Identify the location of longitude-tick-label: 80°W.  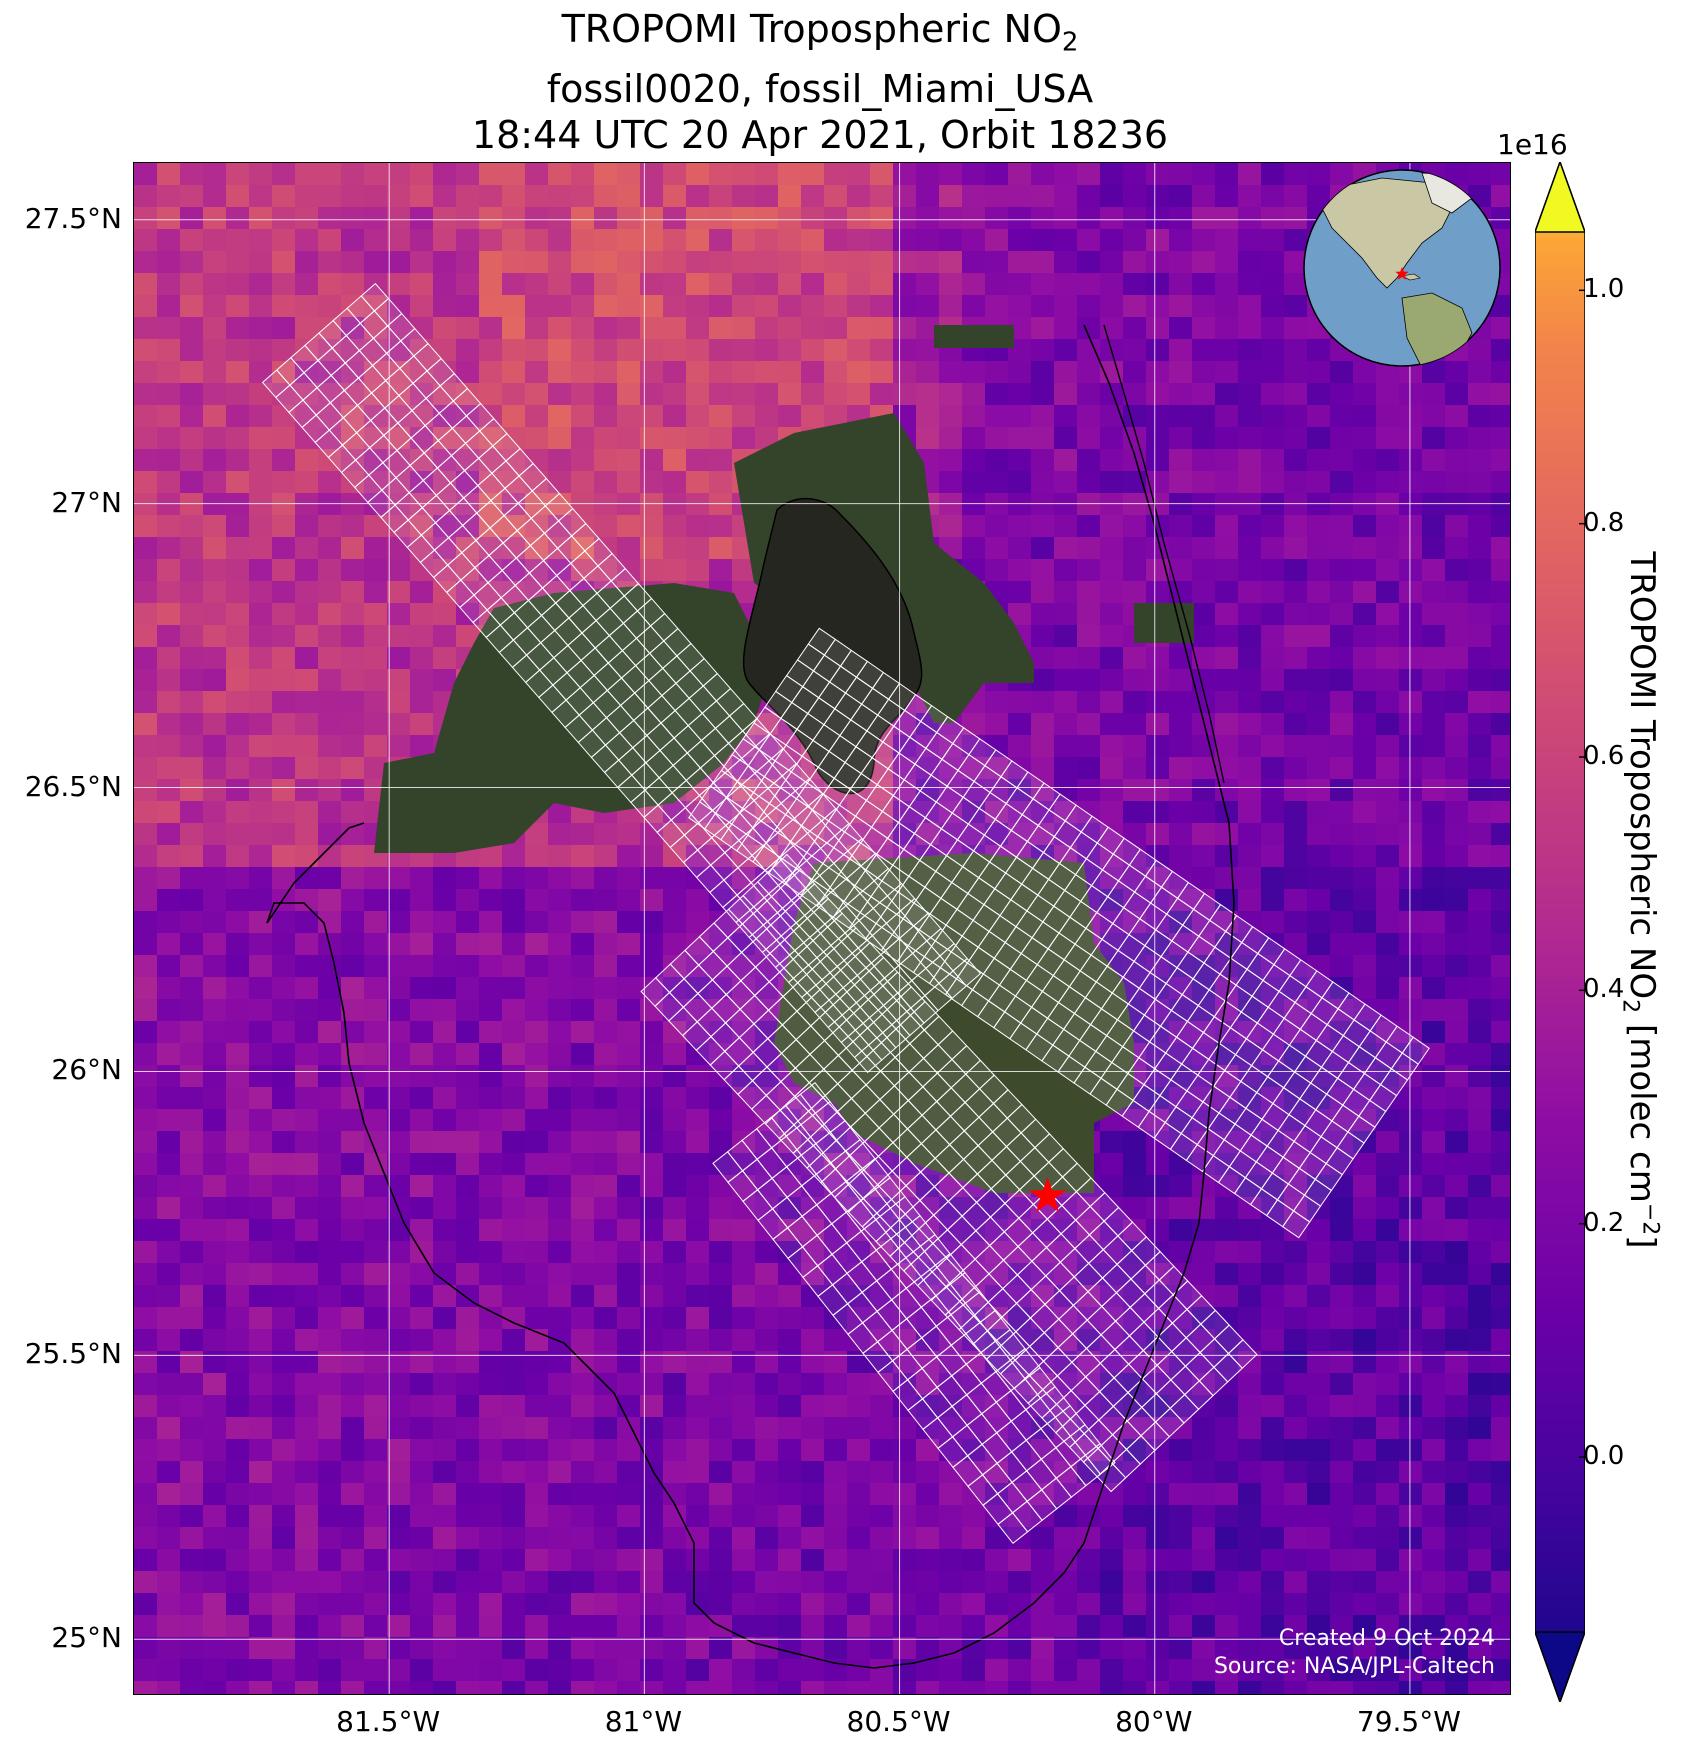
(1154, 1721).